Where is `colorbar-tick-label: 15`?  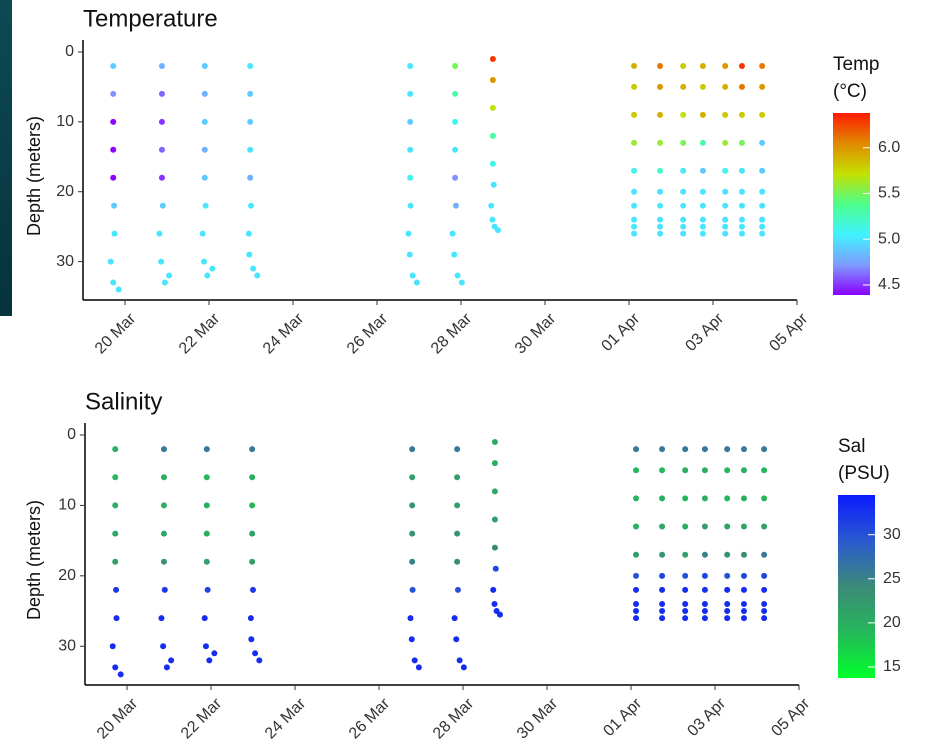
colorbar-tick-label: 15 is located at coordinates (892, 666).